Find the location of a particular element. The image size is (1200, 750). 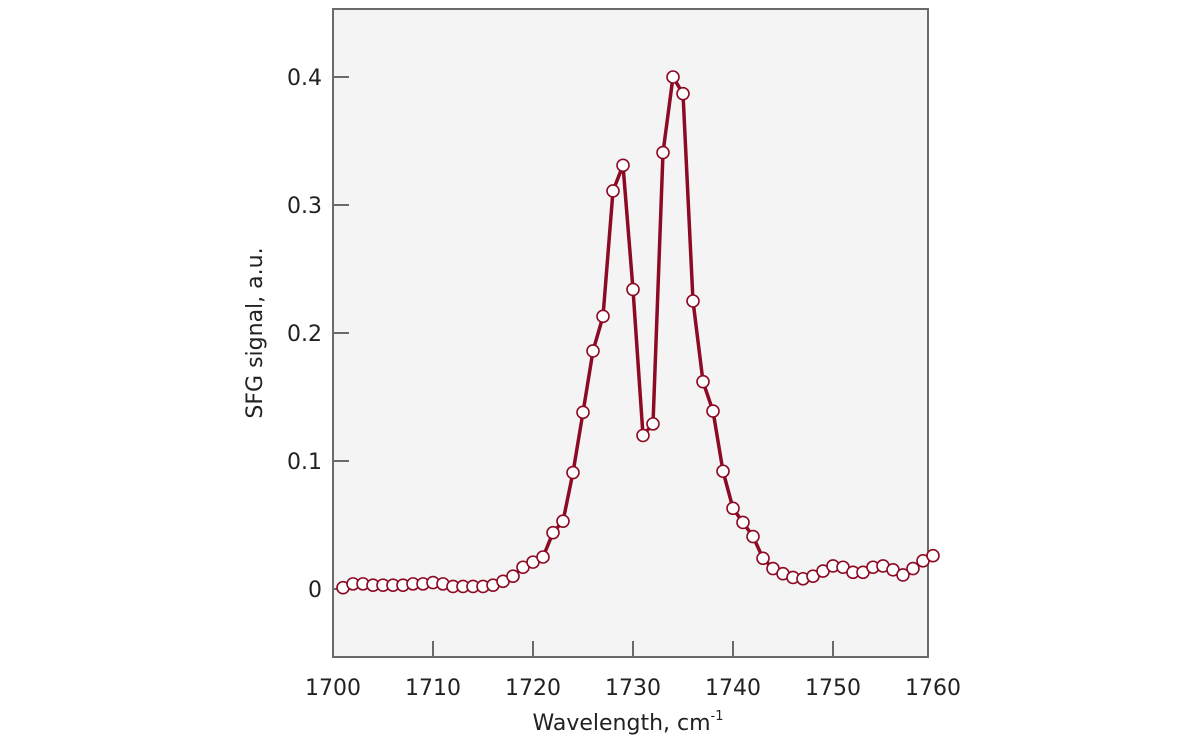

y-tick-label: 0.4 is located at coordinates (304, 78).